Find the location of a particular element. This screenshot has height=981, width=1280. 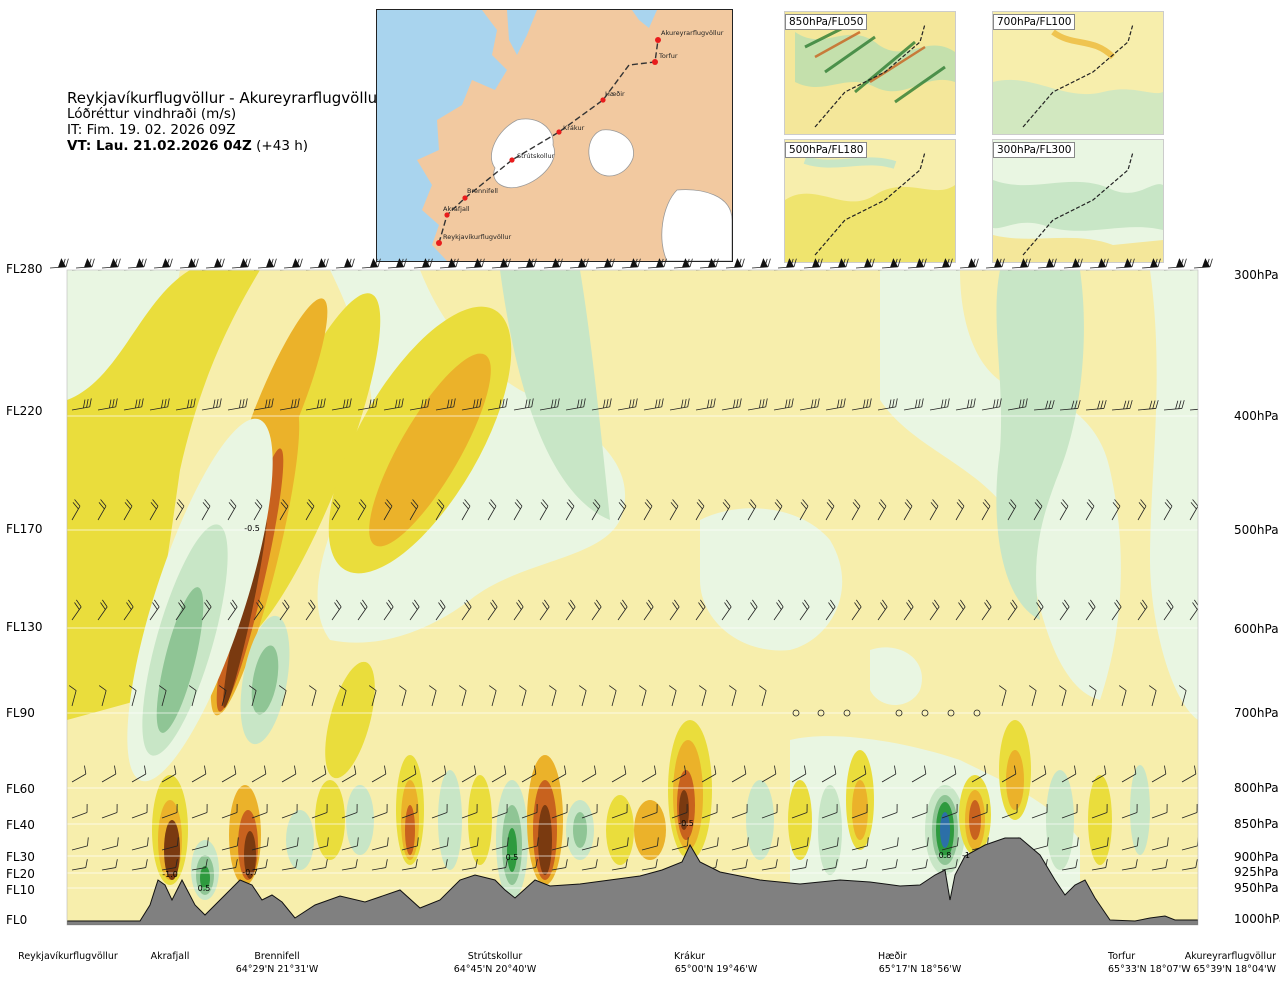

contour-label: -0.5 is located at coordinates (252, 528).